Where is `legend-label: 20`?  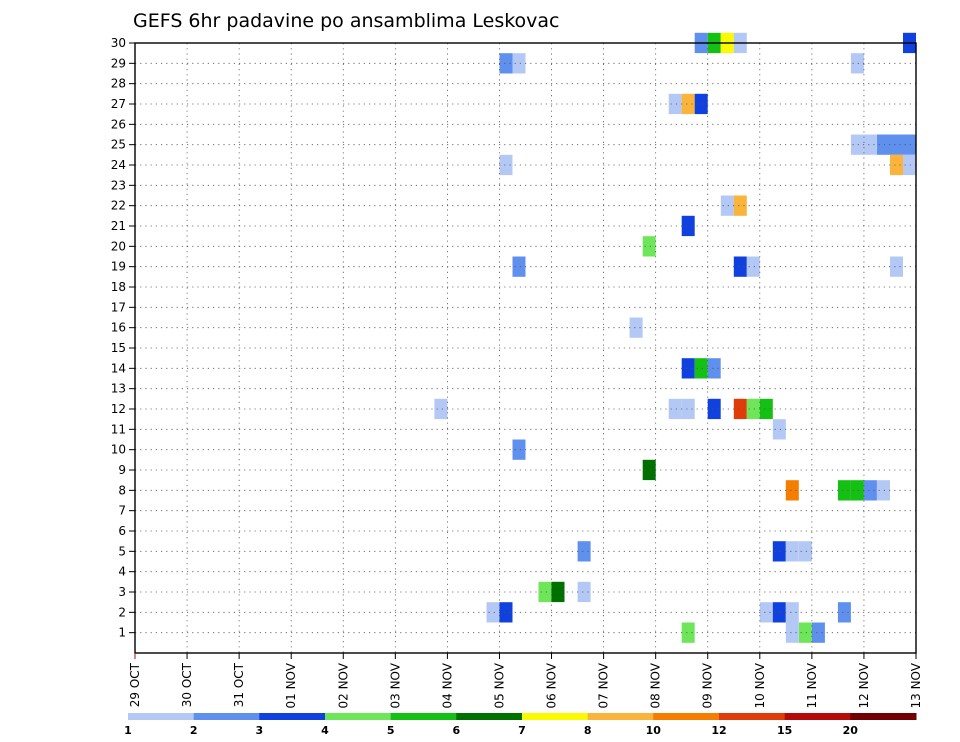
legend-label: 20 is located at coordinates (851, 730).